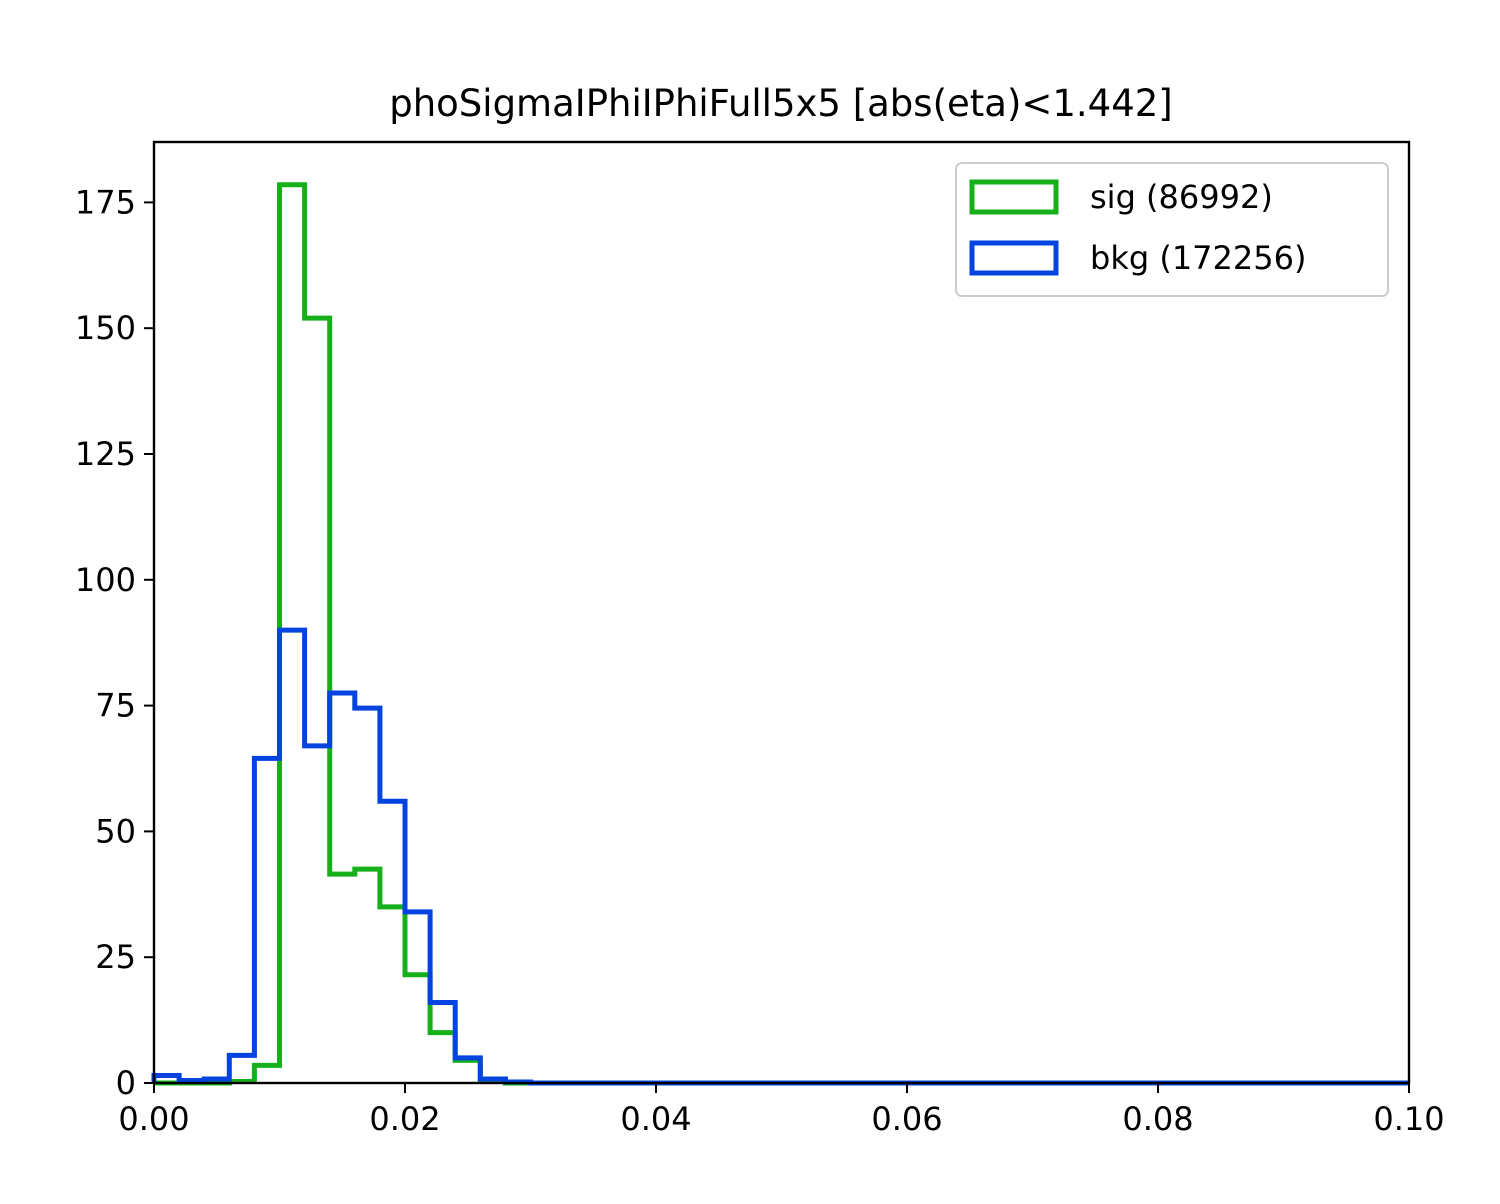  What do you see at coordinates (1157, 1119) in the screenshot?
I see `x-tick-label: 0.08` at bounding box center [1157, 1119].